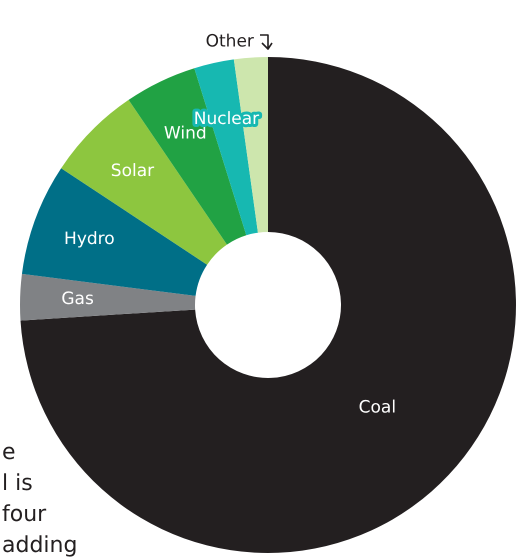 This screenshot has width=518, height=559. Describe the element at coordinates (9, 452) in the screenshot. I see `text: e` at that location.